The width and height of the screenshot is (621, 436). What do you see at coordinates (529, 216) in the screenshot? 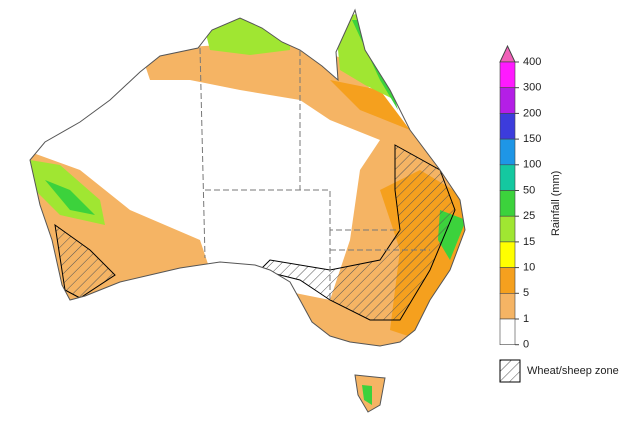
I see `legend-tick-label: 25` at bounding box center [529, 216].